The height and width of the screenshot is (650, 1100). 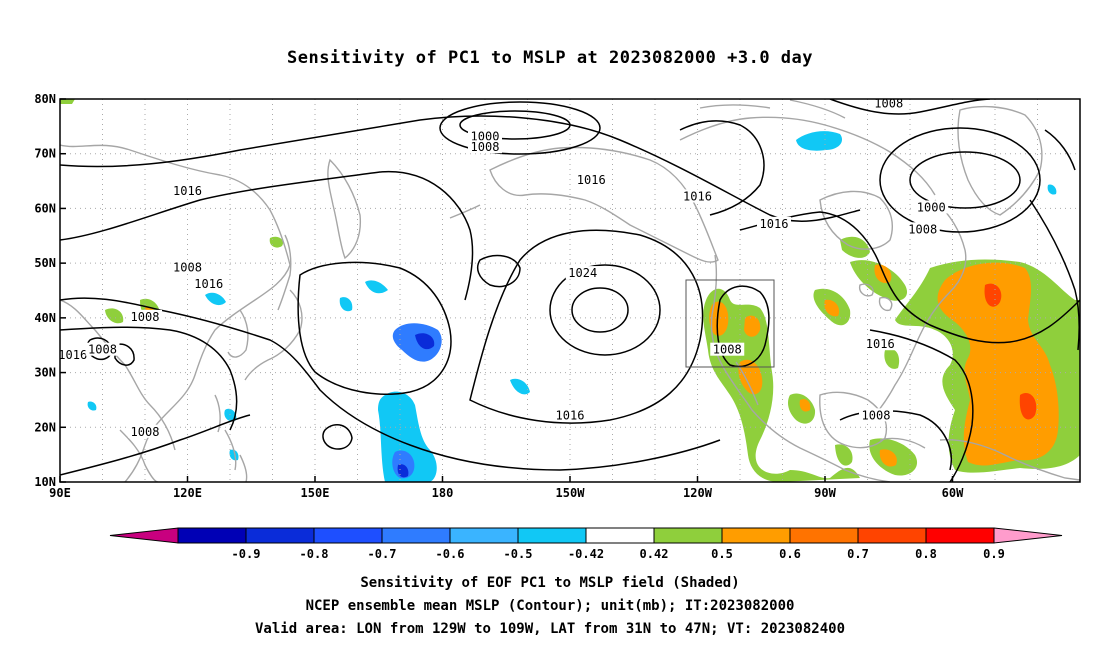 What do you see at coordinates (722, 554) in the screenshot?
I see `colorbar-label: 0.5` at bounding box center [722, 554].